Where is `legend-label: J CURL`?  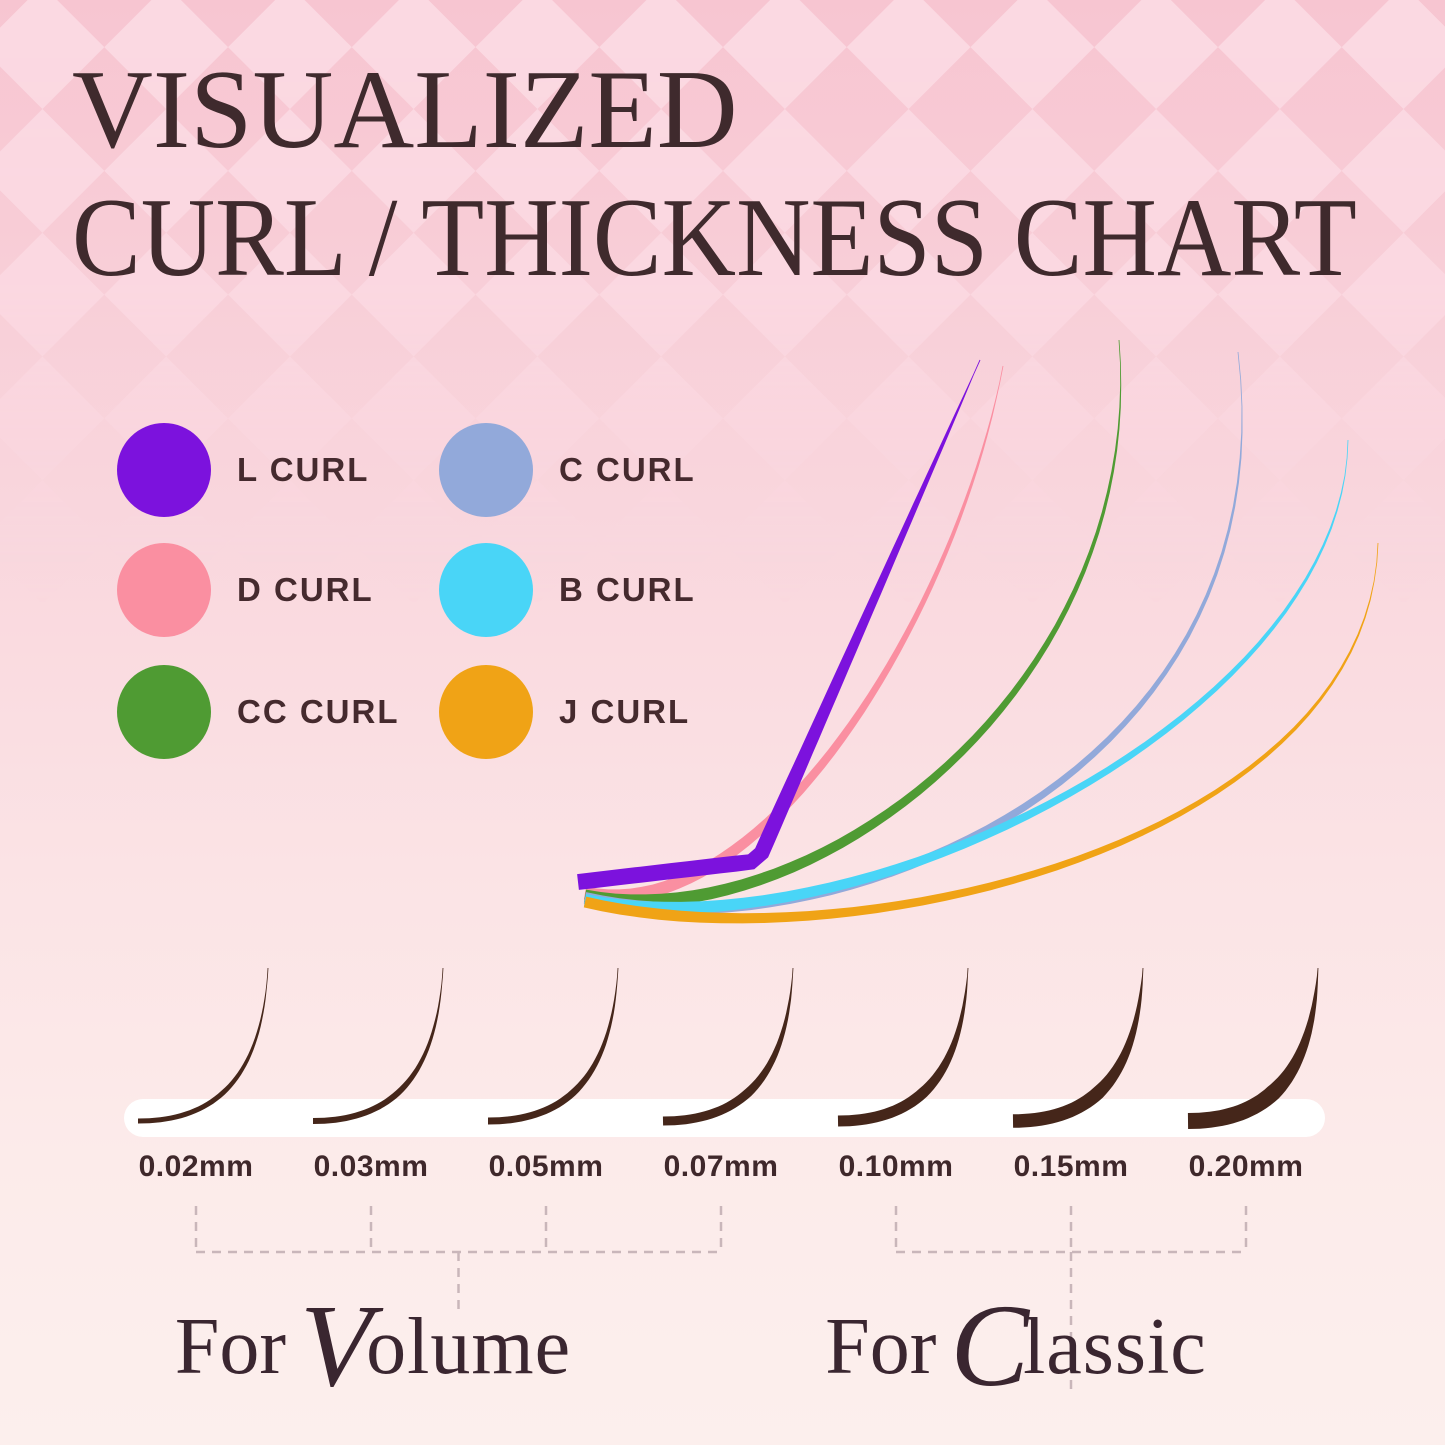
legend-label: J CURL is located at coordinates (625, 711).